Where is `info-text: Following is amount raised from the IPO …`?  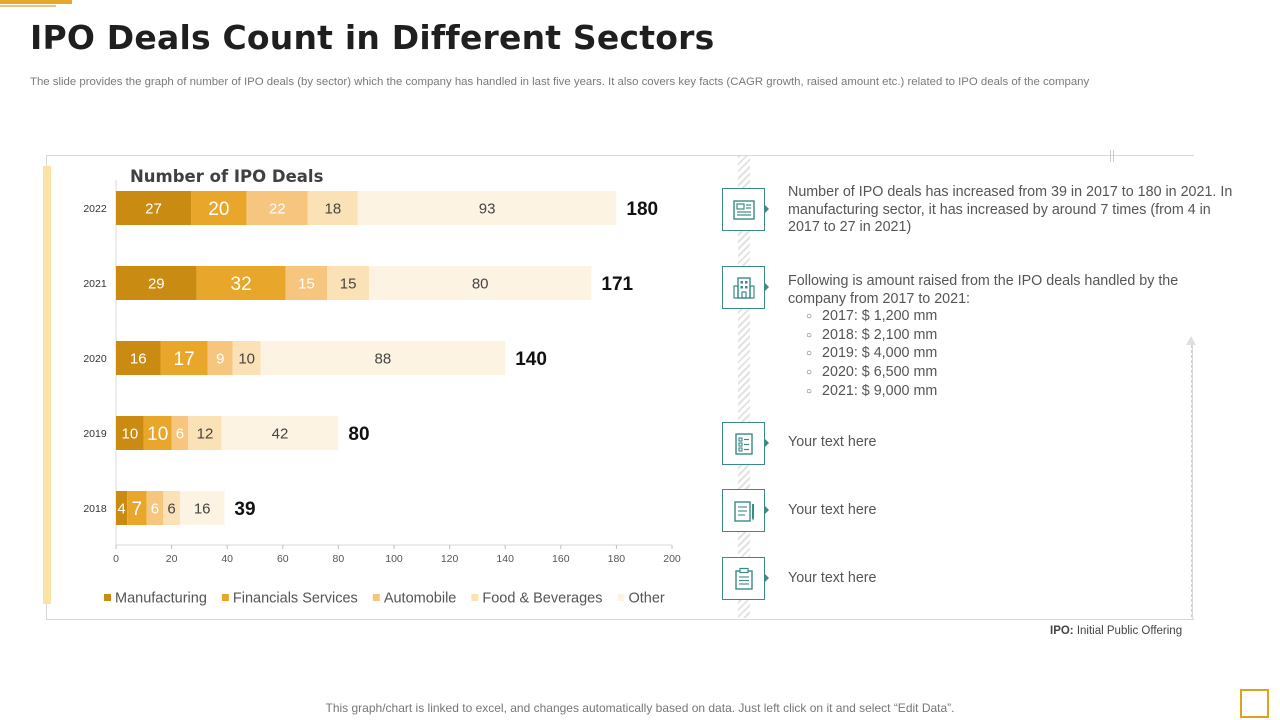 info-text: Following is amount raised from the IPO … is located at coordinates (983, 290).